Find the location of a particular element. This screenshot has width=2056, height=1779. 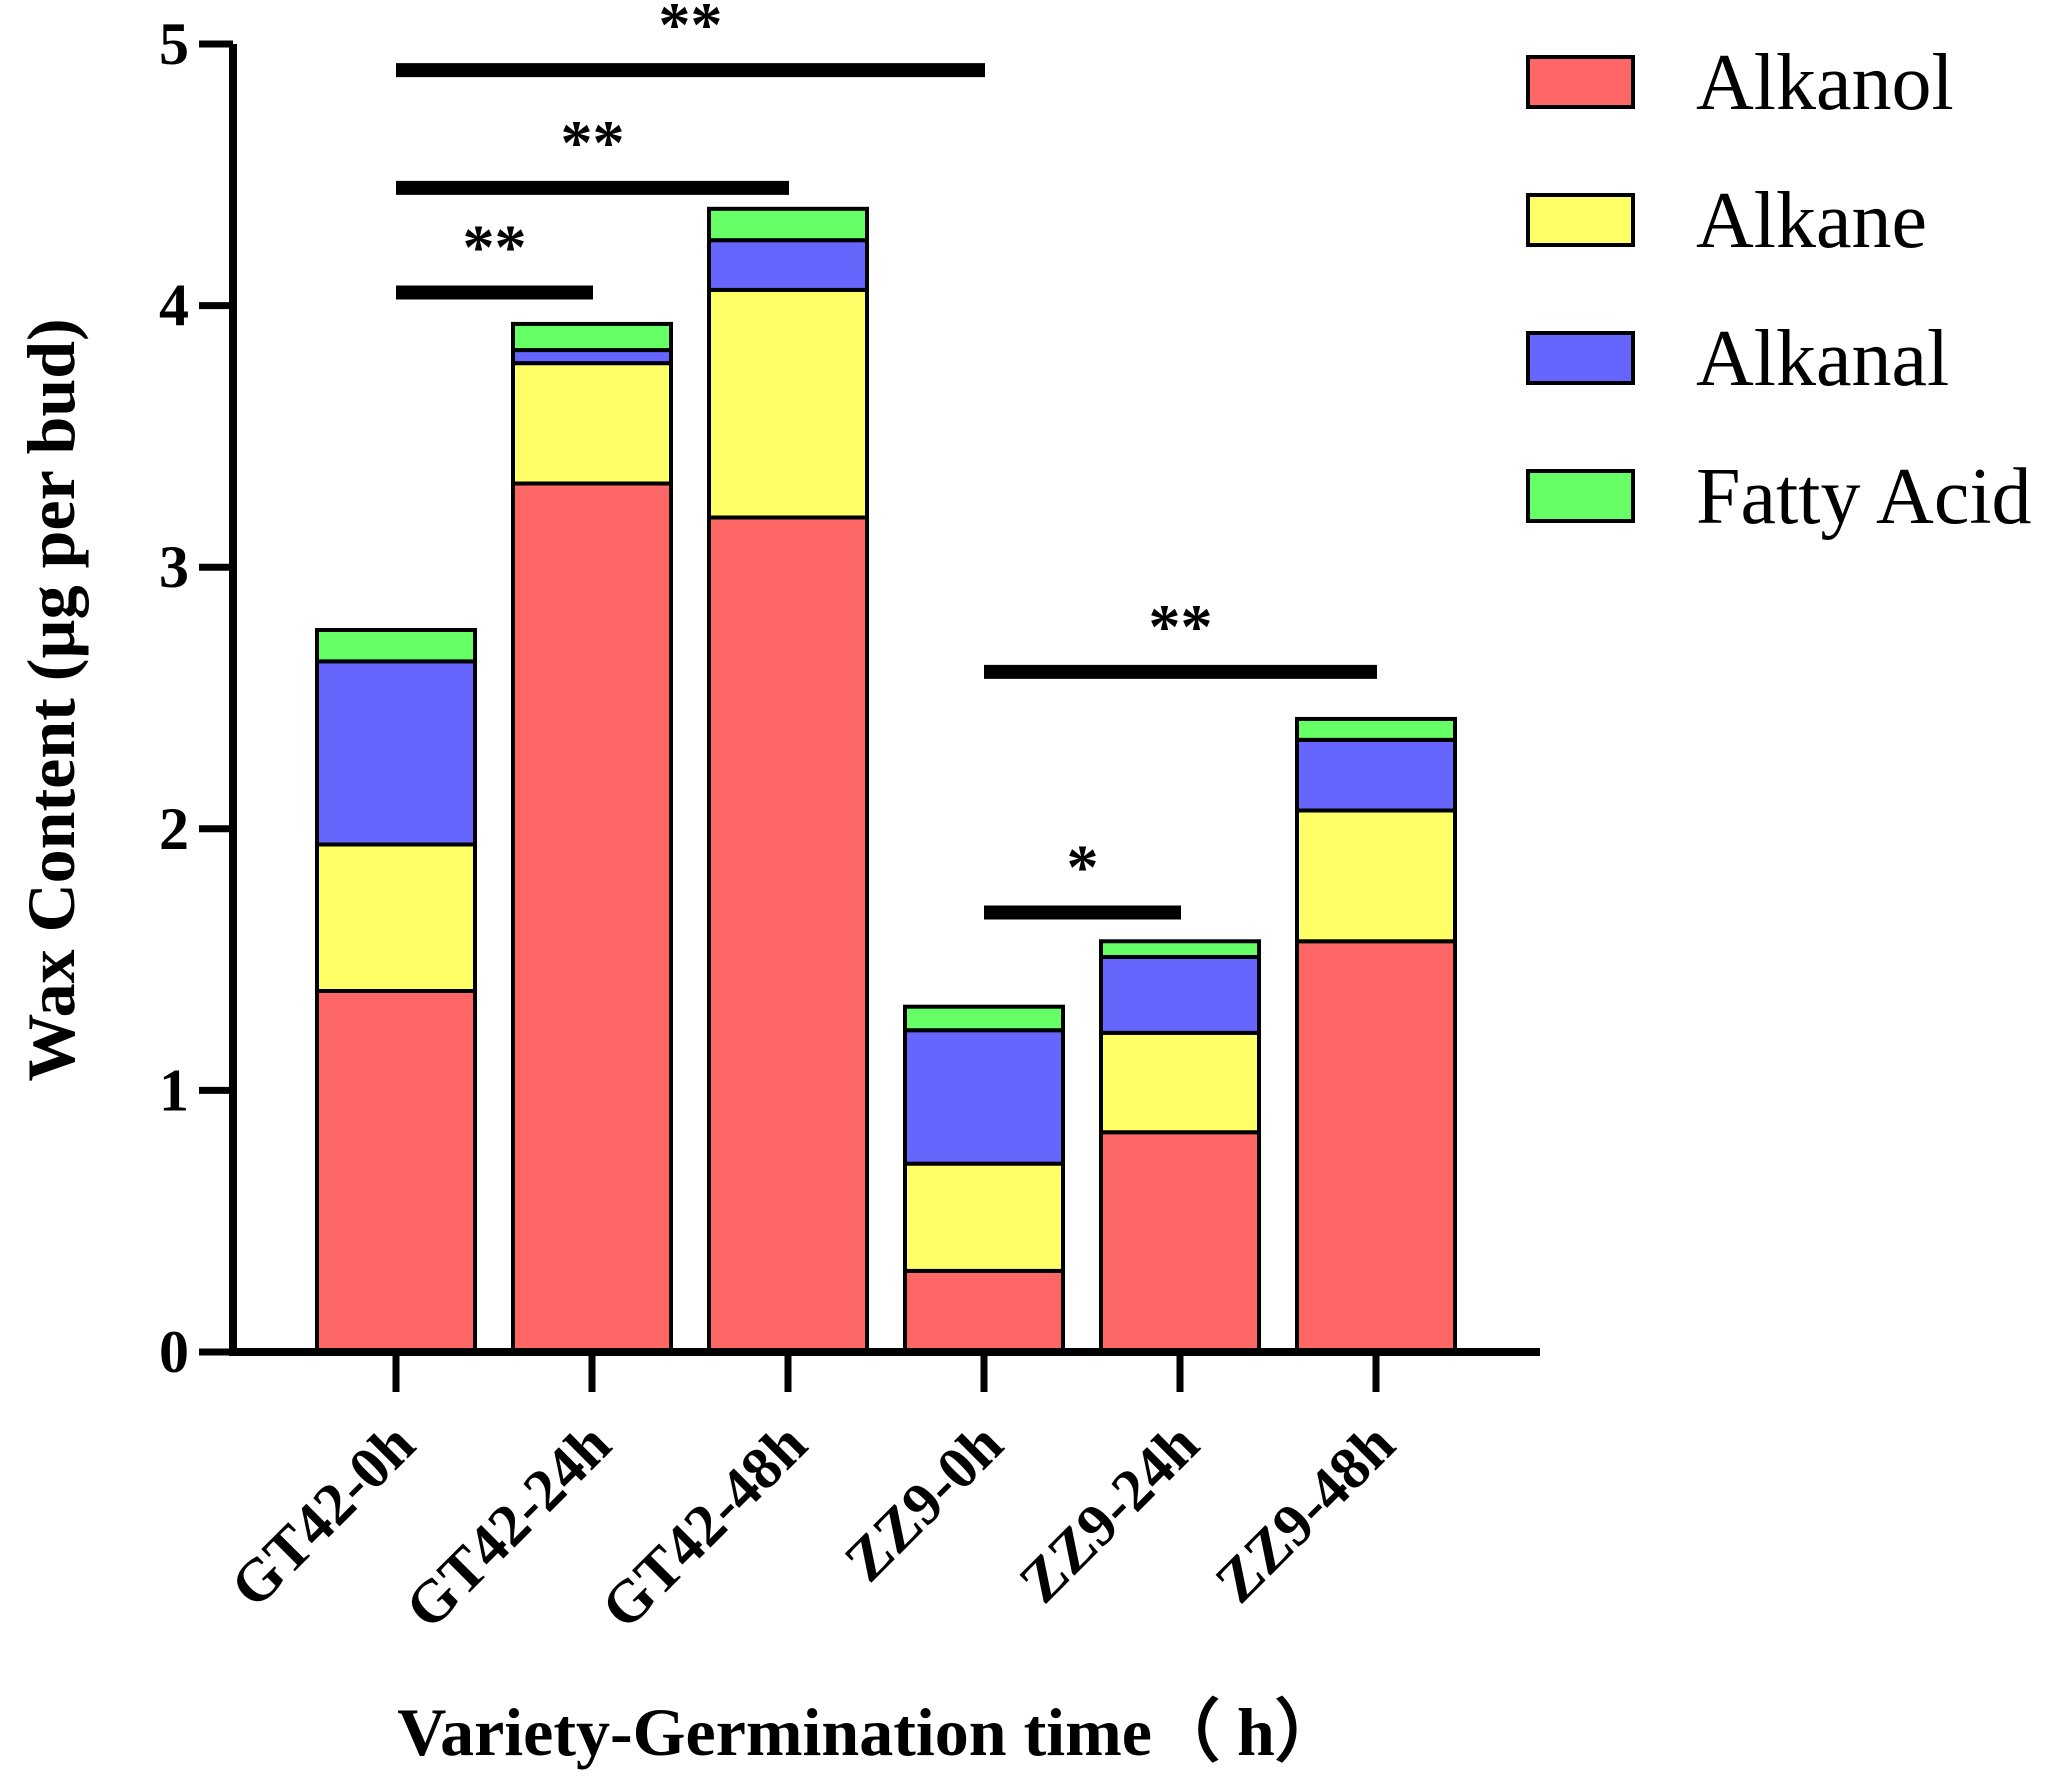

legend-label-fatty-acid: Fatty Acid is located at coordinates (1864, 497).